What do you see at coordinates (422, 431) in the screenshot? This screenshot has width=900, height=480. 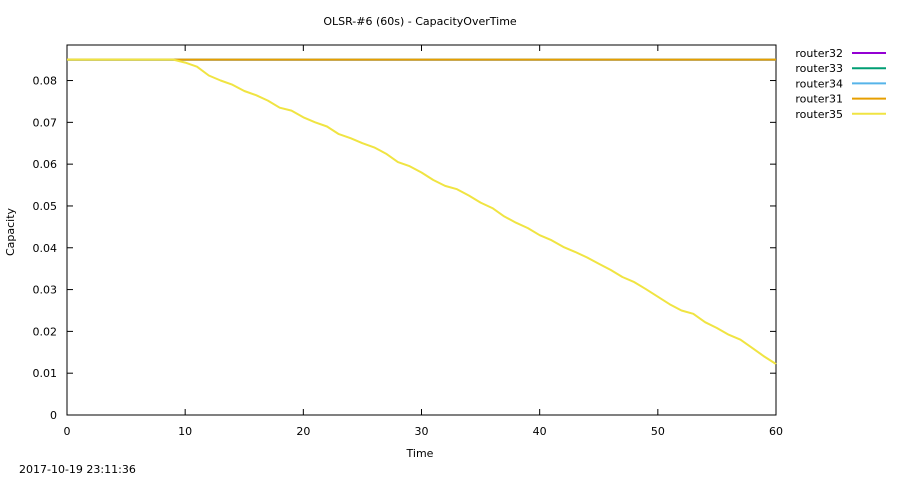 I see `x-tick-label: 30` at bounding box center [422, 431].